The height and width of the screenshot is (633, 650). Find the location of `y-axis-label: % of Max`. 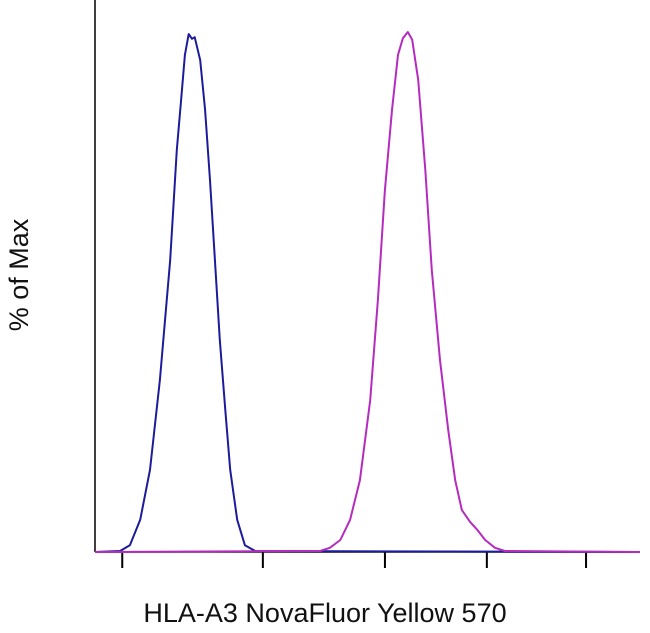

y-axis-label: % of Max is located at coordinates (19, 274).